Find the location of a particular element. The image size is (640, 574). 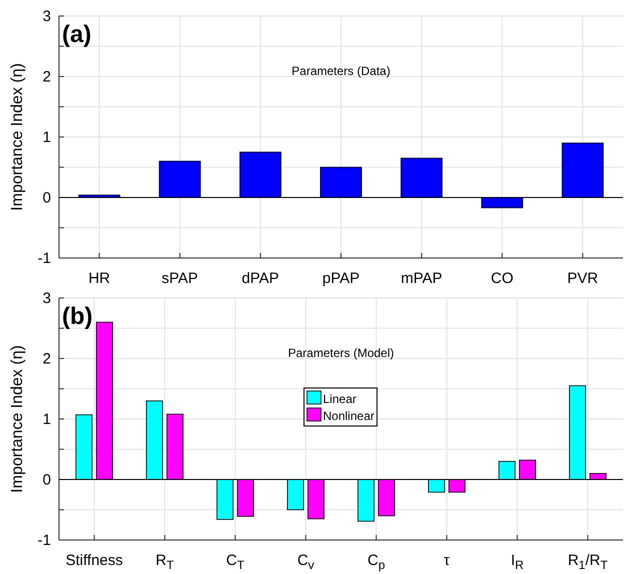

x-tick-label: R$_{T}$ is located at coordinates (165, 562).